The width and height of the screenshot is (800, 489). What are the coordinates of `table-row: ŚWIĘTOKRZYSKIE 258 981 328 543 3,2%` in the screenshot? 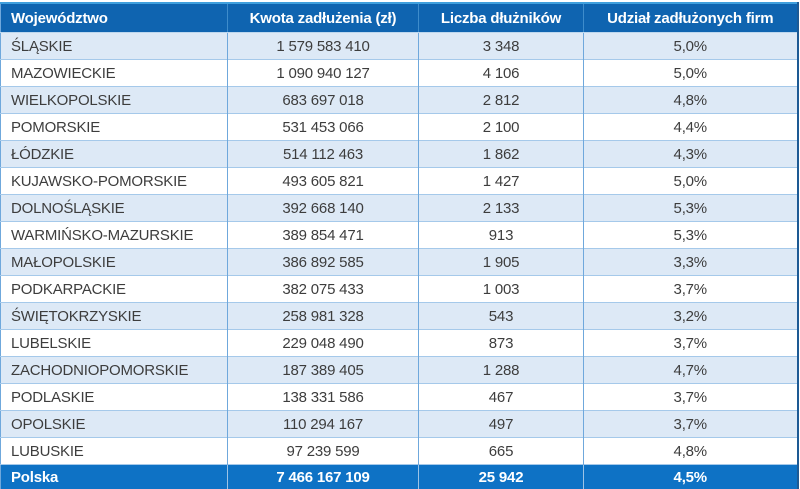 It's located at (399, 316).